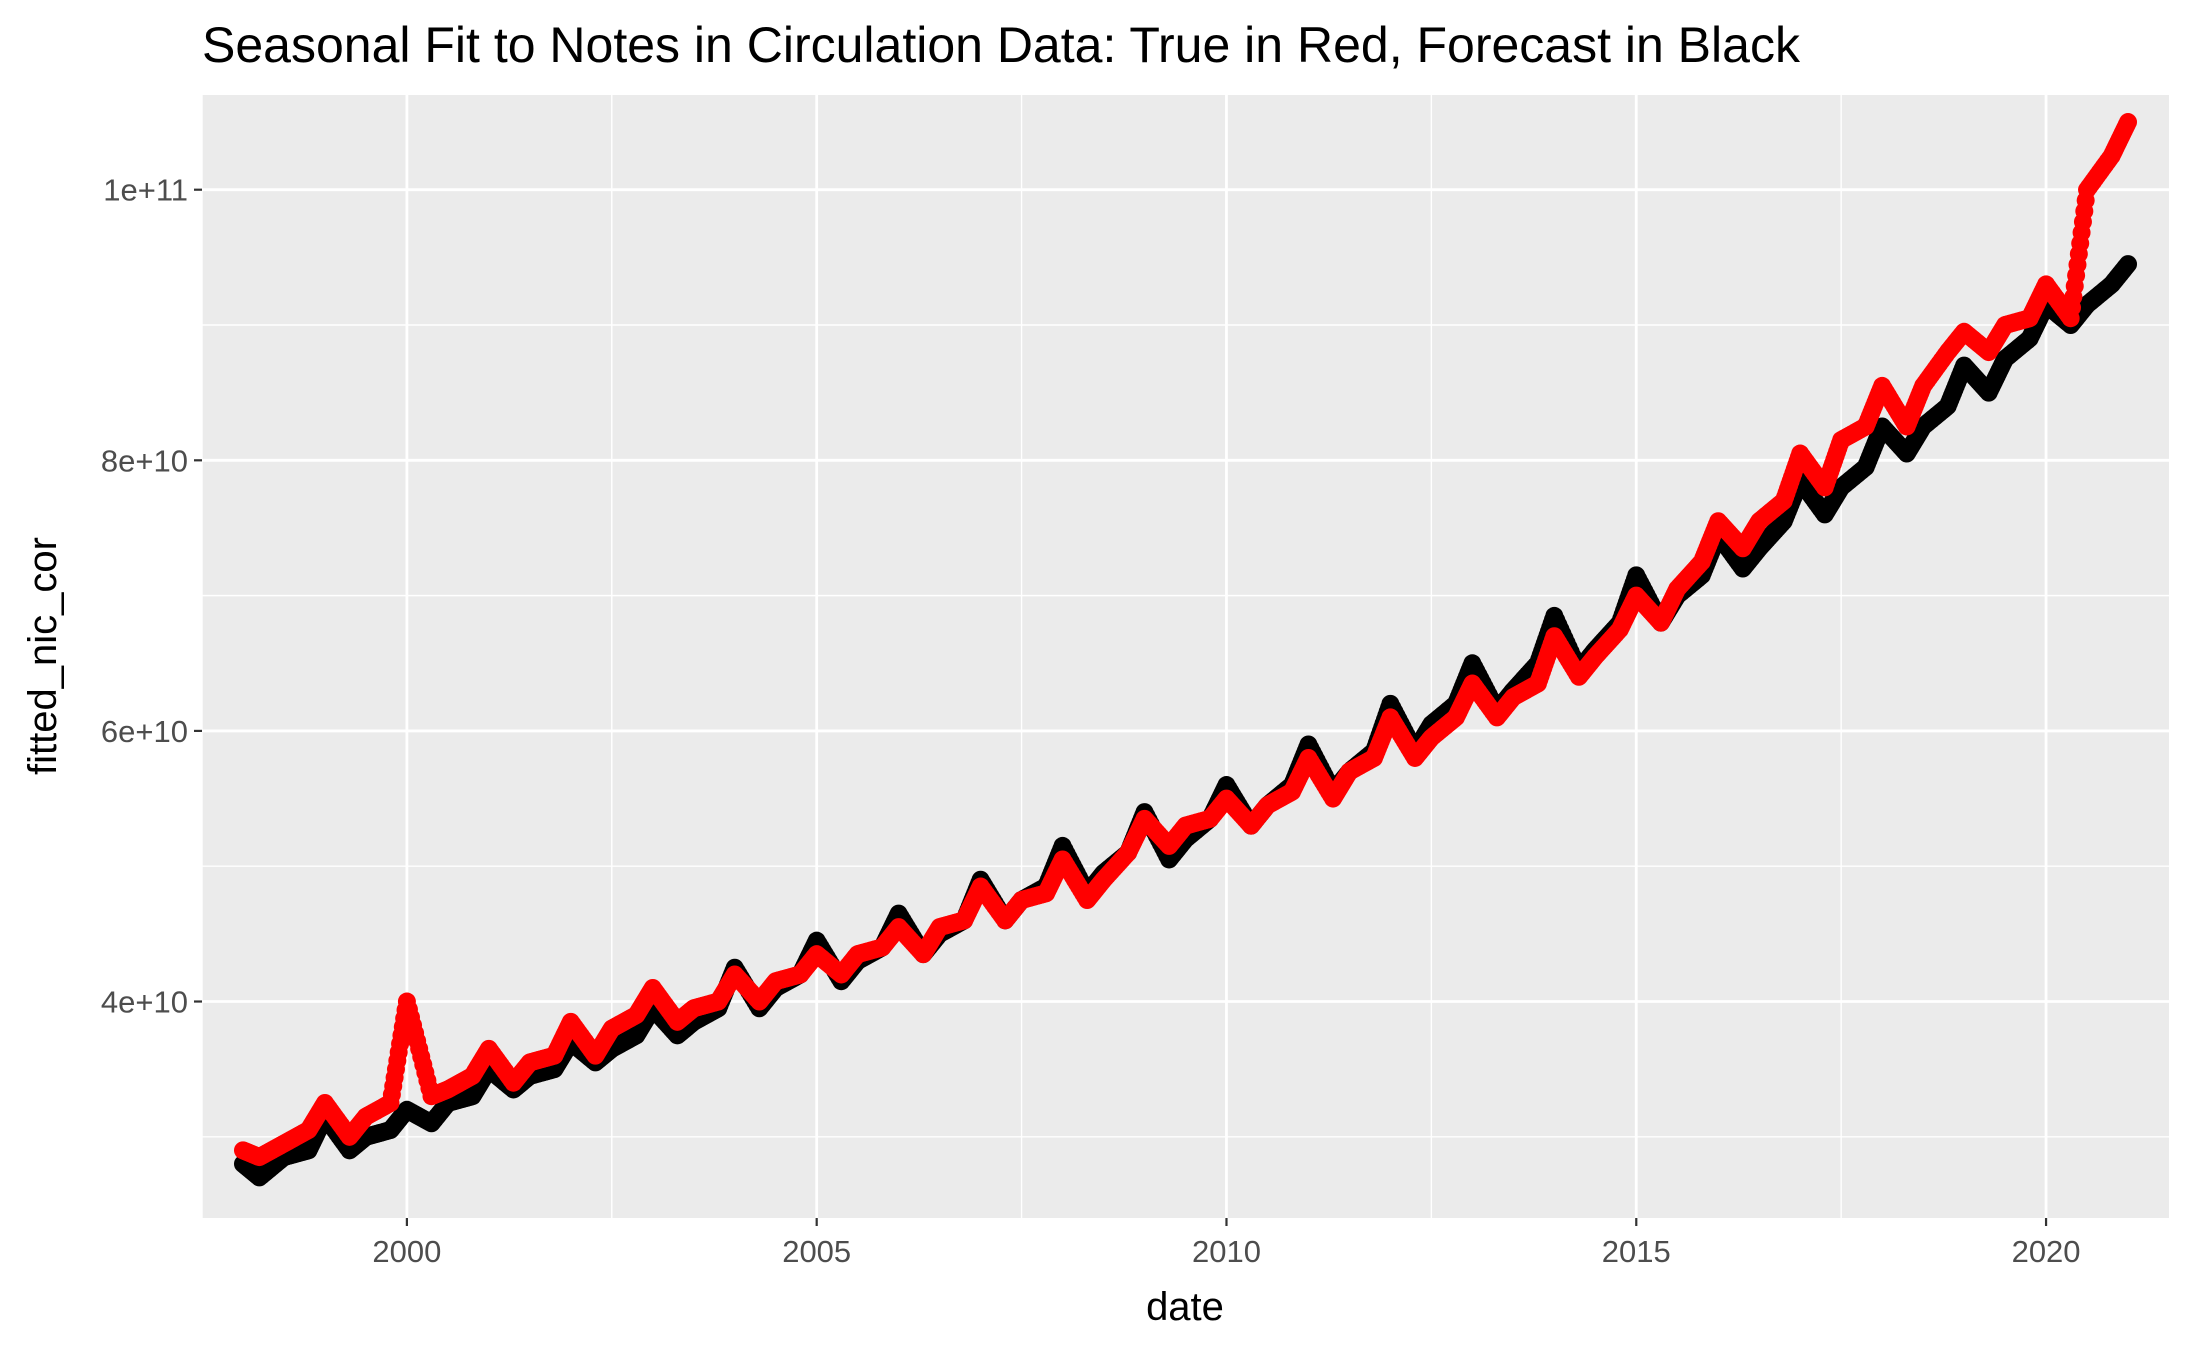 The width and height of the screenshot is (2187, 1350). Describe the element at coordinates (1226, 1251) in the screenshot. I see `x-tick-label: 2010` at that location.